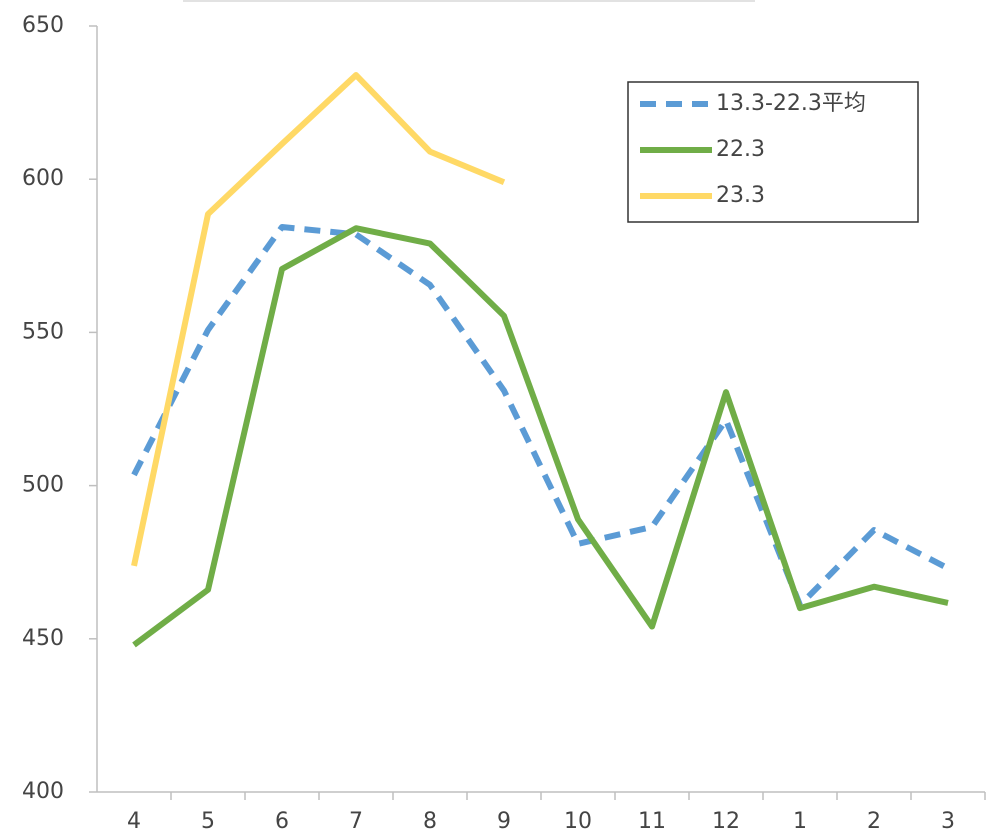  What do you see at coordinates (652, 821) in the screenshot?
I see `x-tick-label: 11` at bounding box center [652, 821].